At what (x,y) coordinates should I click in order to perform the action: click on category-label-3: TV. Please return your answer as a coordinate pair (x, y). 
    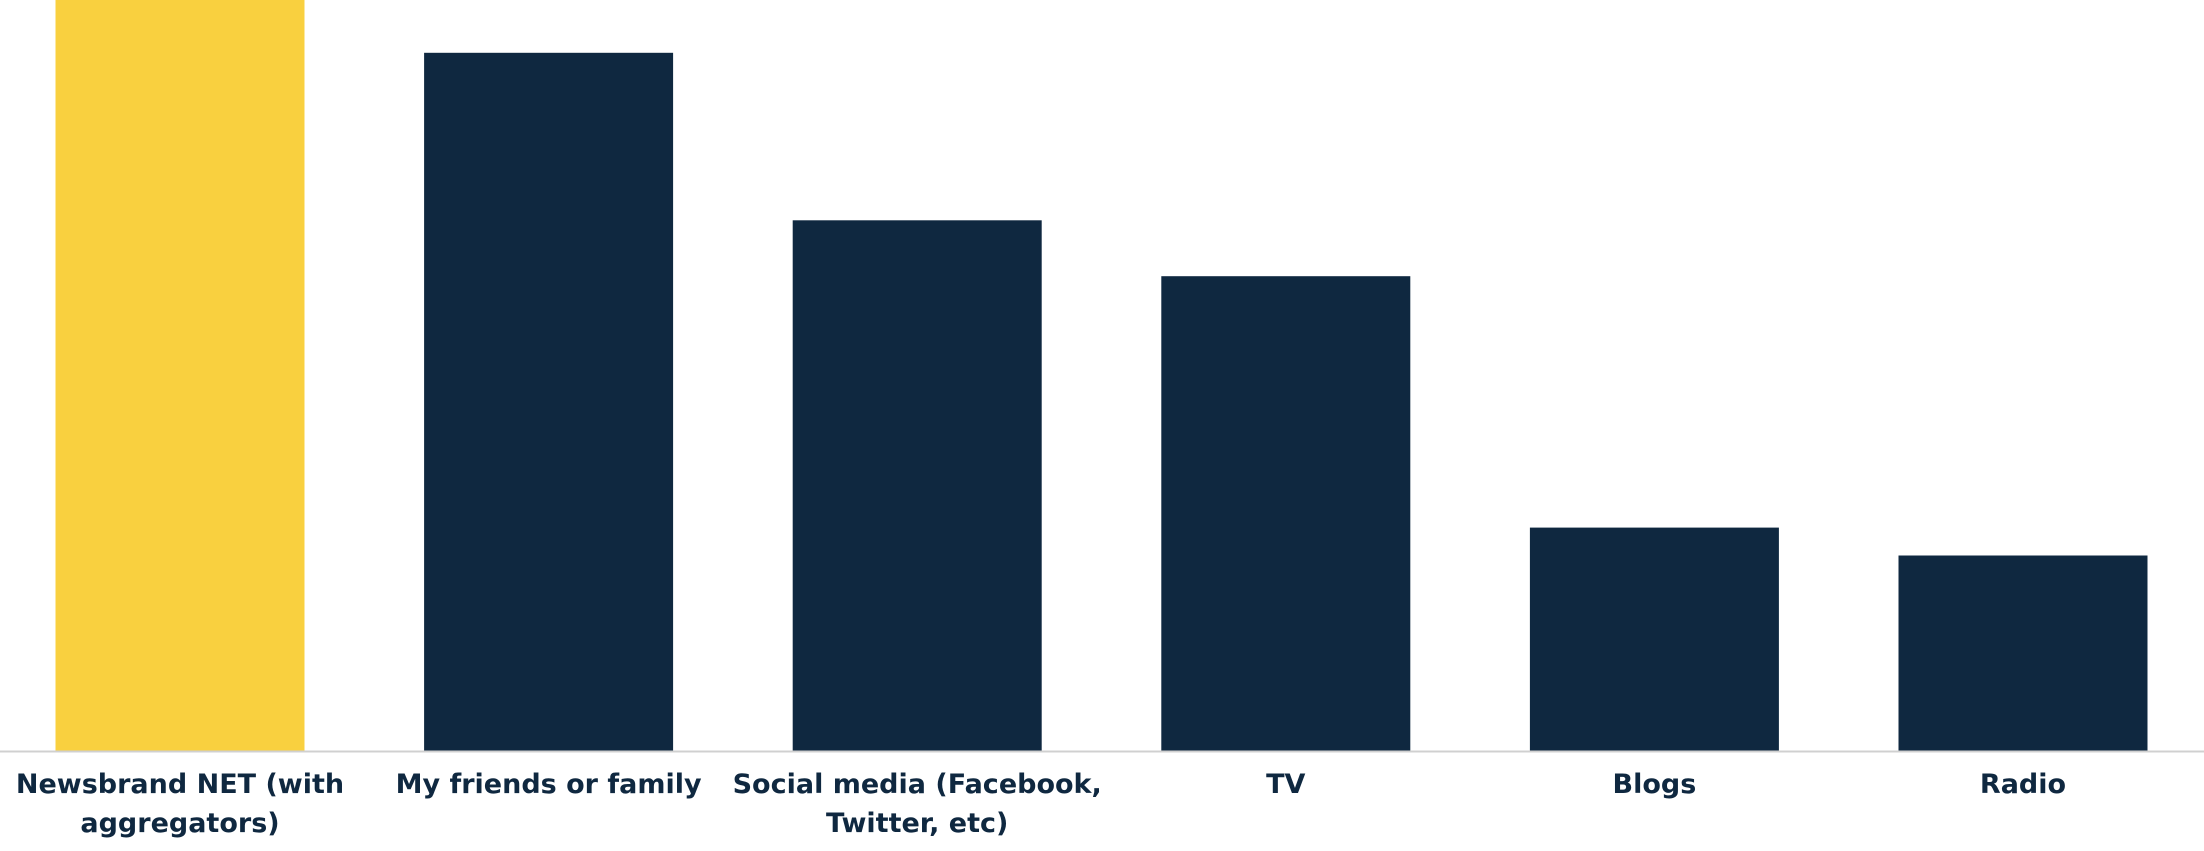
    Looking at the image, I should click on (1285, 784).